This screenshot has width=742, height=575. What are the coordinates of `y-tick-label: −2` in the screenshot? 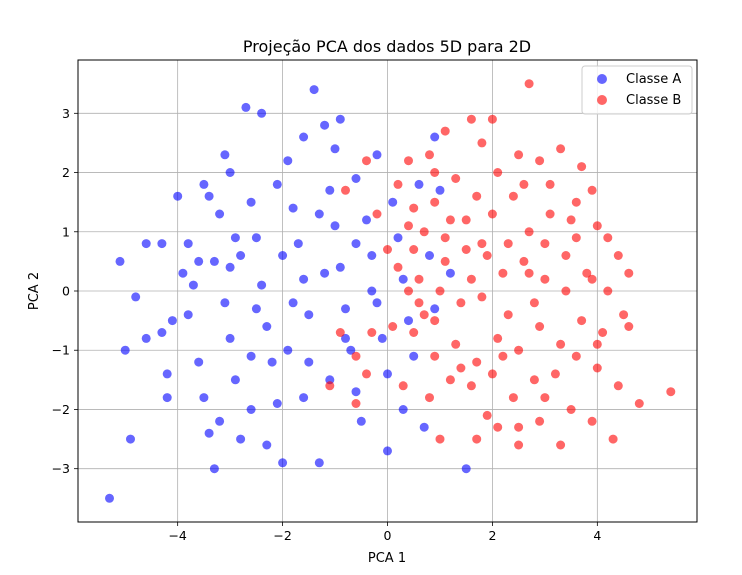 It's located at (61, 409).